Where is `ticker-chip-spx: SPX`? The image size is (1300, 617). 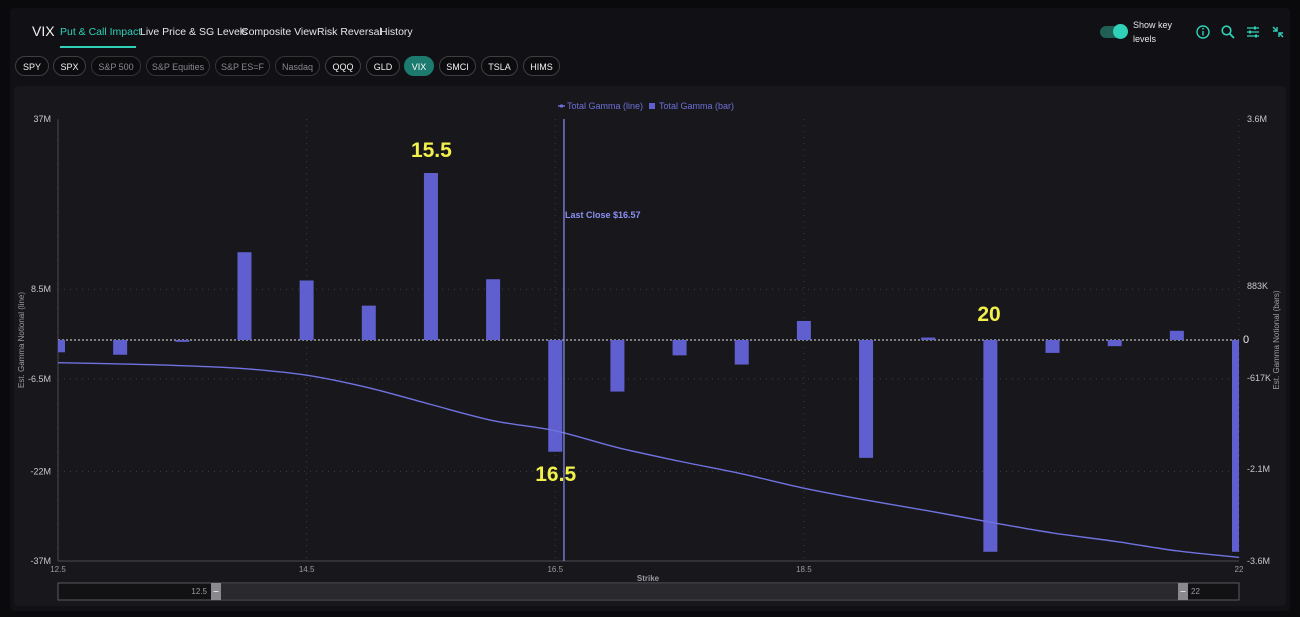
ticker-chip-spx: SPX is located at coordinates (69, 66).